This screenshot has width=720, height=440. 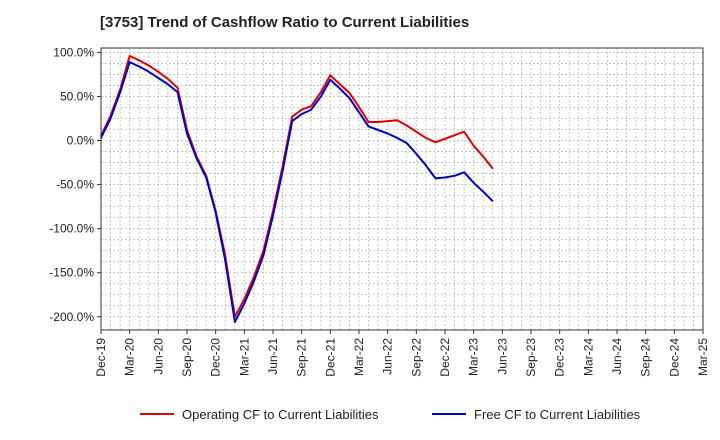 What do you see at coordinates (445, 357) in the screenshot?
I see `x-tick-label: Dec-22` at bounding box center [445, 357].